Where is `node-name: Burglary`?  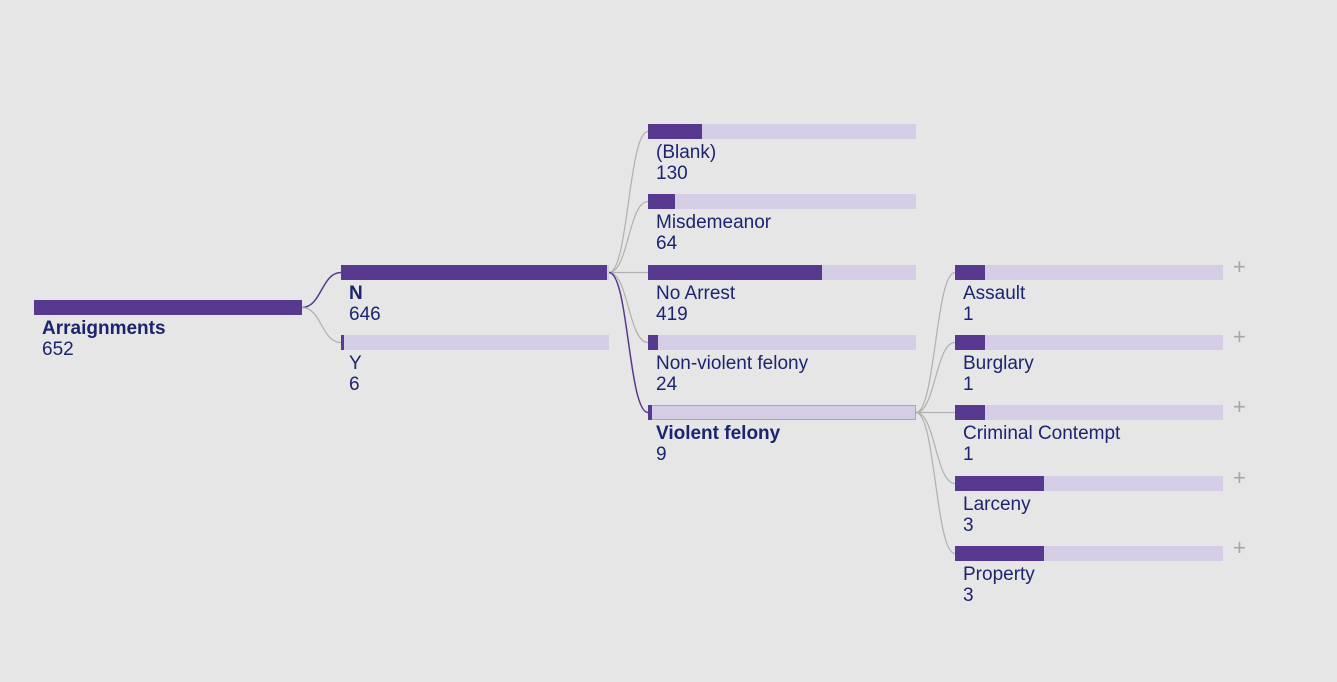
node-name: Burglary is located at coordinates (998, 363).